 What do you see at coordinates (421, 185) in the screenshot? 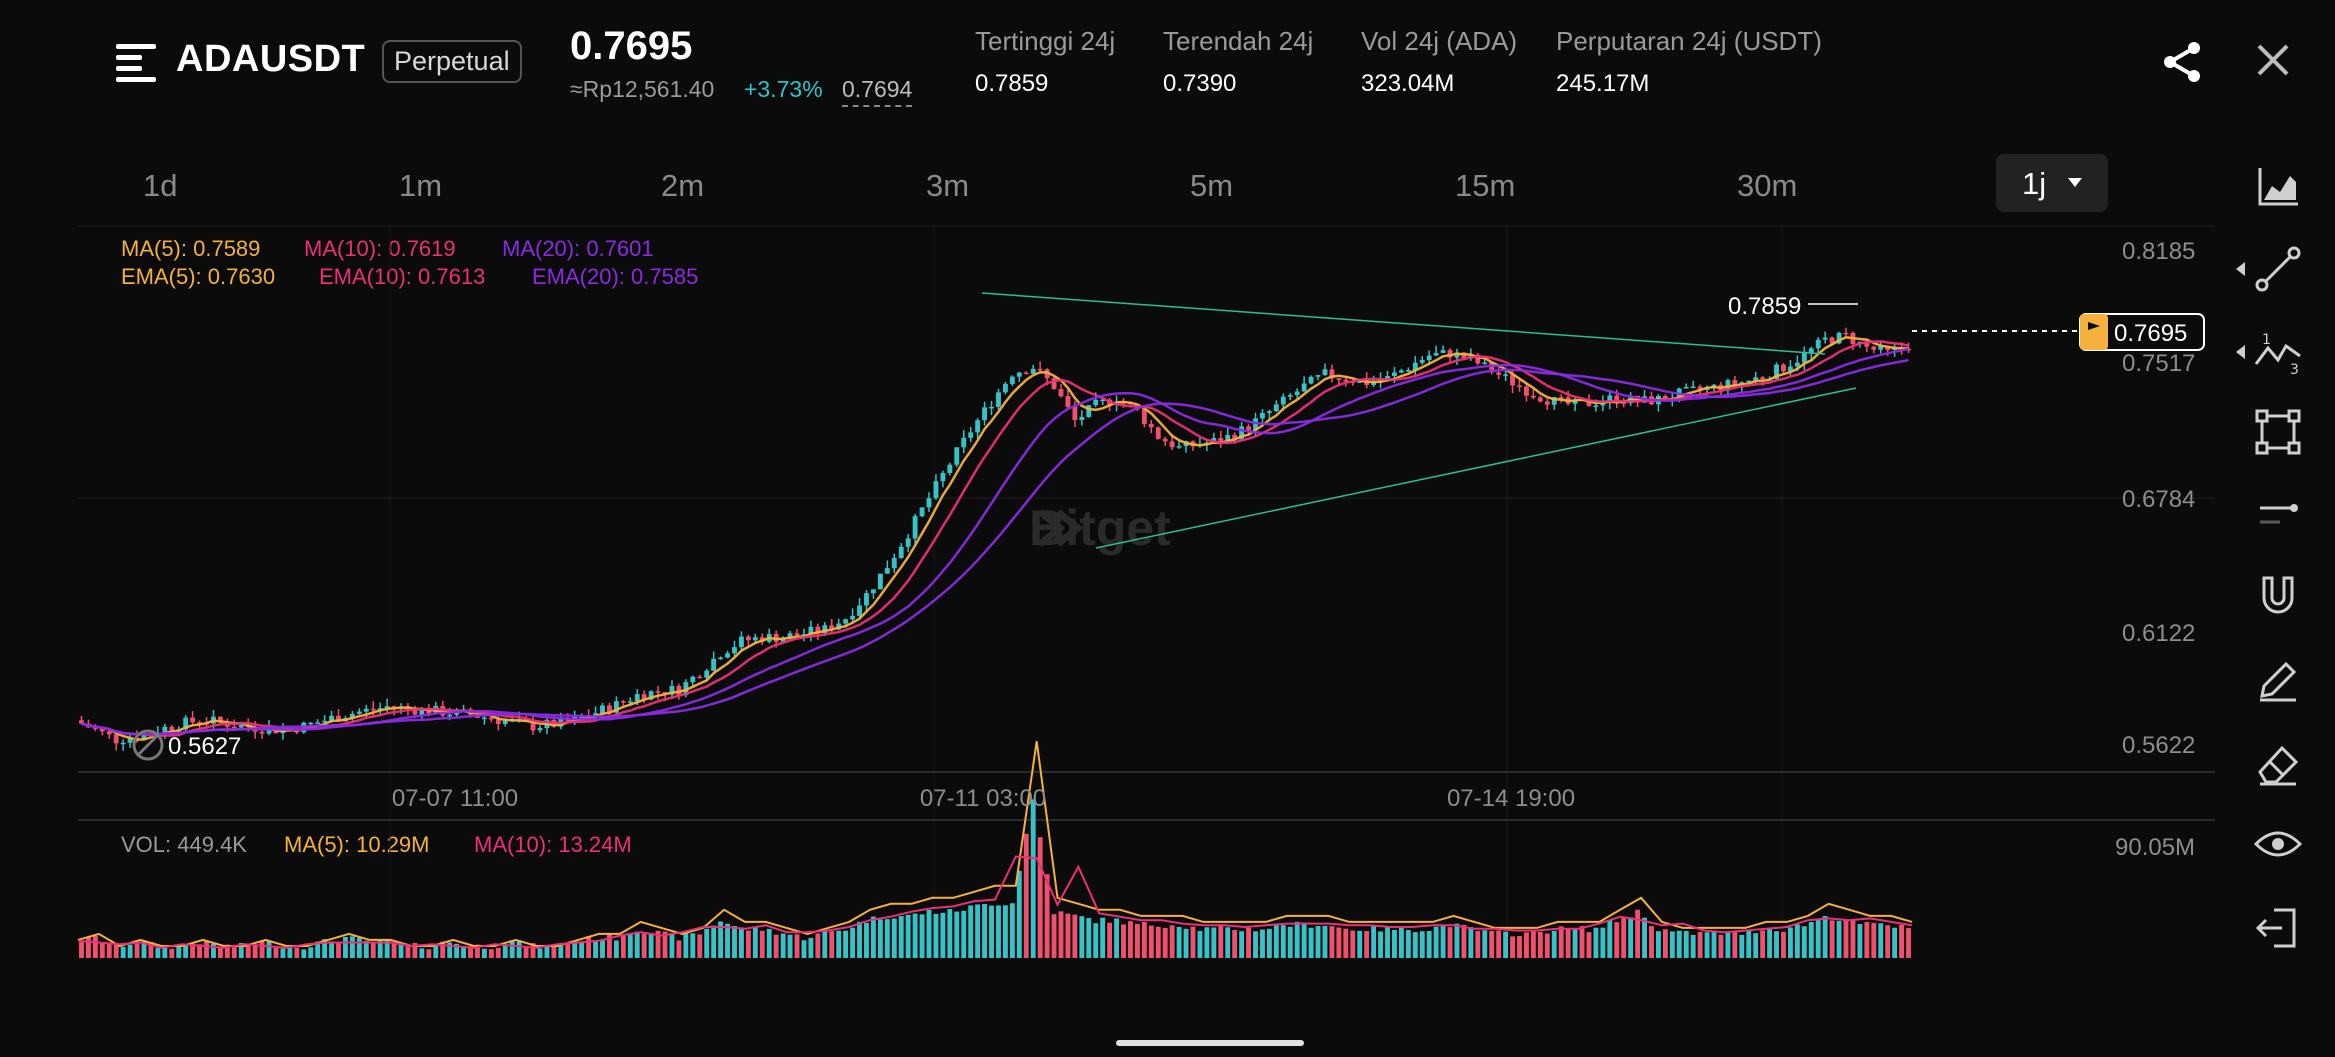
I see `tab-1m: 1m` at bounding box center [421, 185].